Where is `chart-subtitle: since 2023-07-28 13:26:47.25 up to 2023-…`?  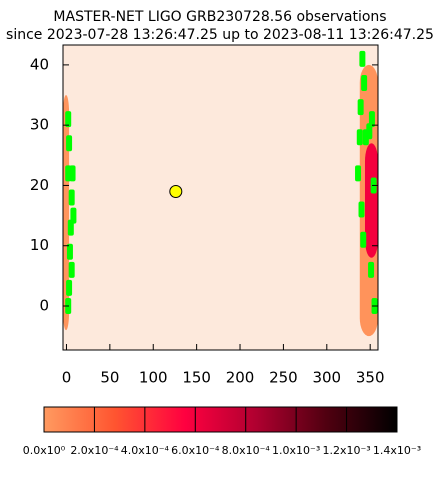 chart-subtitle: since 2023-07-28 13:26:47.25 up to 2023-… is located at coordinates (220, 35).